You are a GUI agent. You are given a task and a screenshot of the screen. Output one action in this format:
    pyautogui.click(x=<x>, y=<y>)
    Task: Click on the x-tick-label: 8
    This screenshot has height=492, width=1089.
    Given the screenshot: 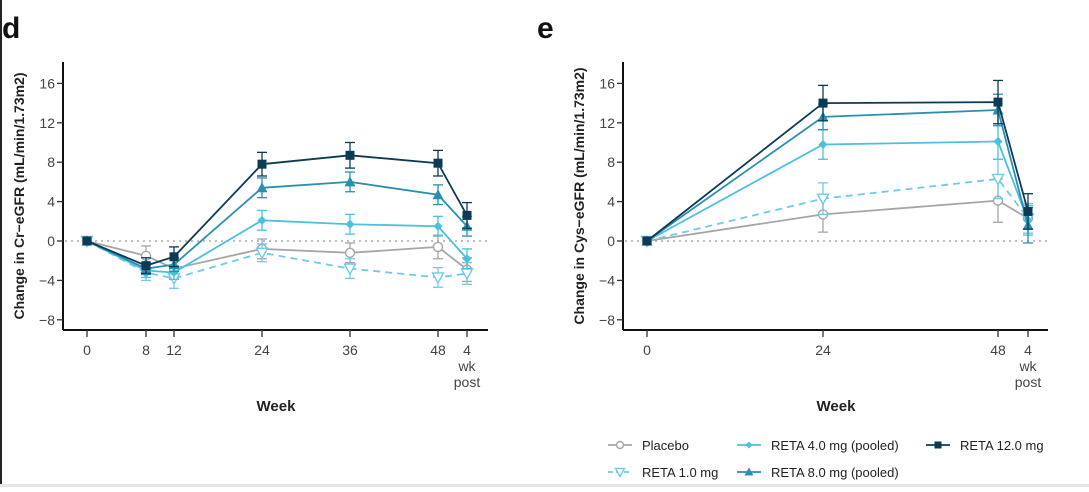 What is the action you would take?
    pyautogui.click(x=146, y=350)
    